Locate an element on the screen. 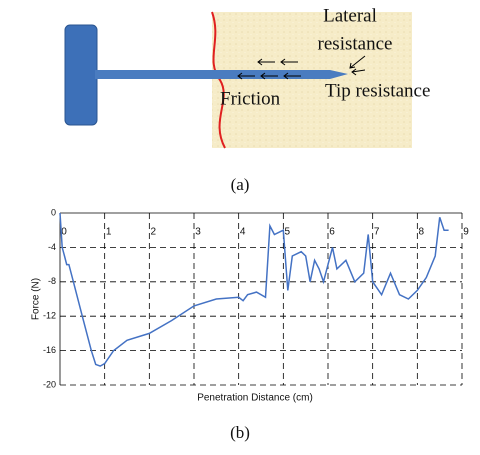  label: Friction is located at coordinates (250, 98).